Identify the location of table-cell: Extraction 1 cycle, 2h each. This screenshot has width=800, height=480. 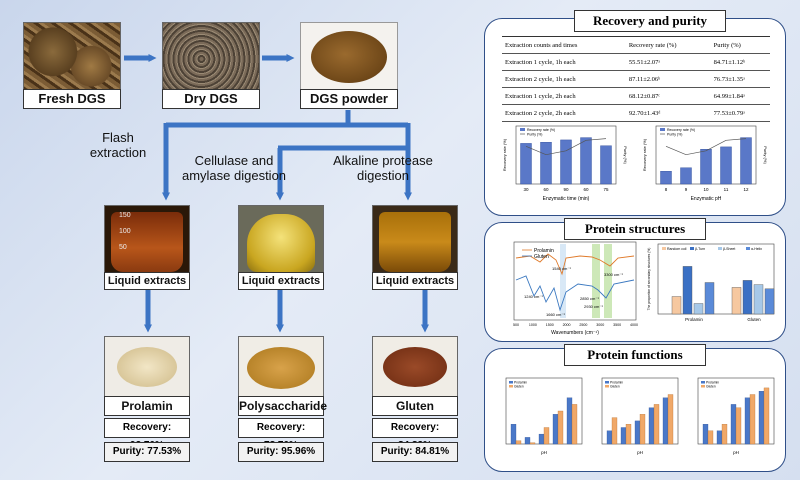
(564, 96).